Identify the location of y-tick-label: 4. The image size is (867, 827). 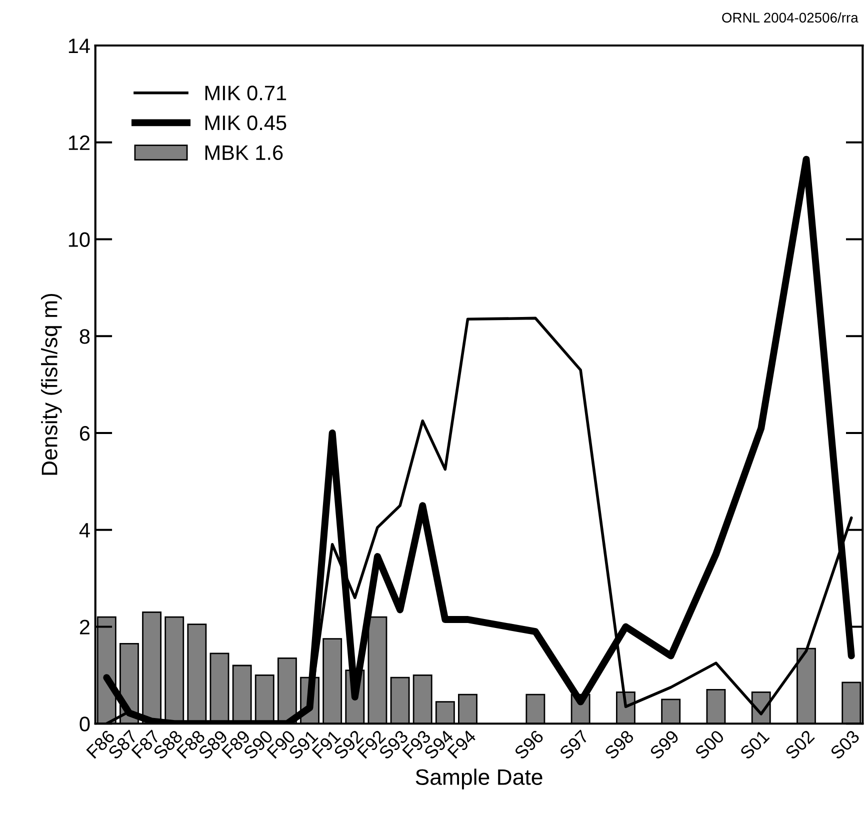
(84, 530).